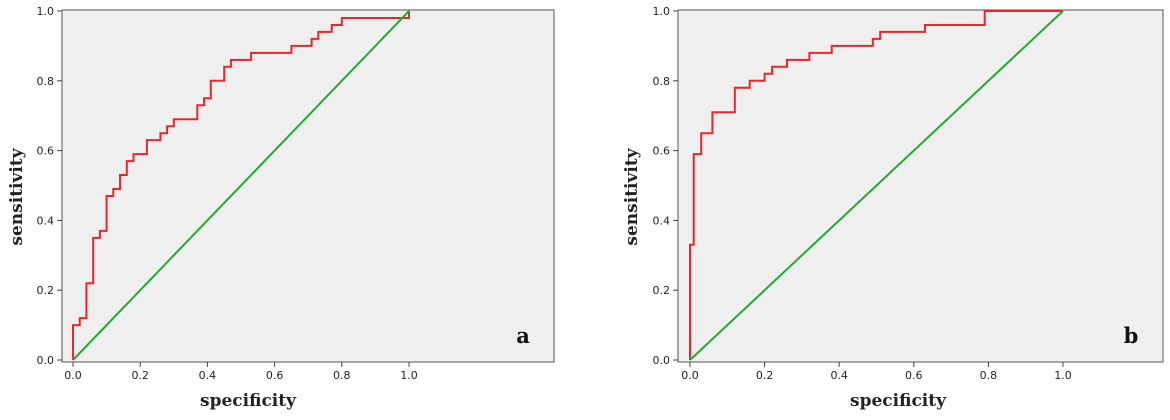 The height and width of the screenshot is (420, 1170). I want to click on panel-label: a, so click(523, 335).